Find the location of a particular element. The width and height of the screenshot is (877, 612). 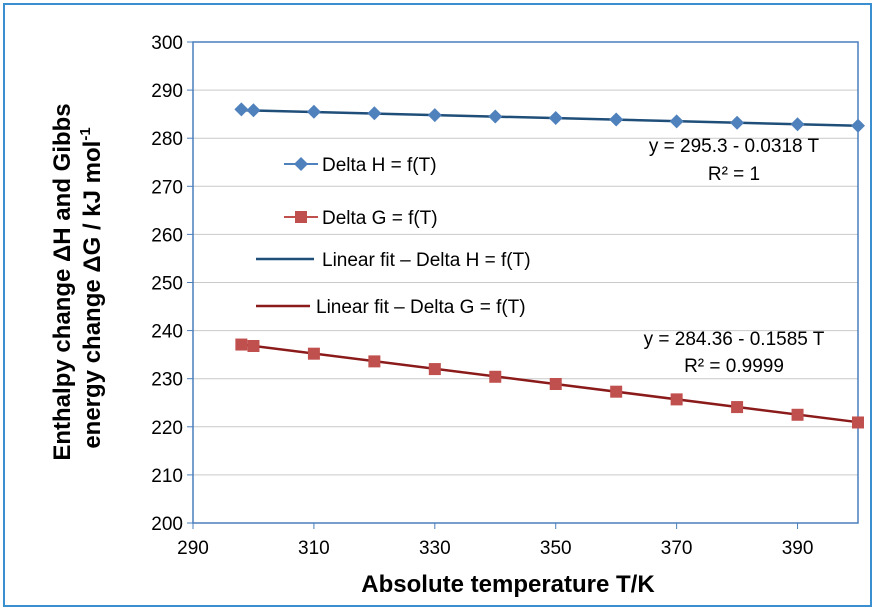

x-tick-label: 350 is located at coordinates (556, 548).